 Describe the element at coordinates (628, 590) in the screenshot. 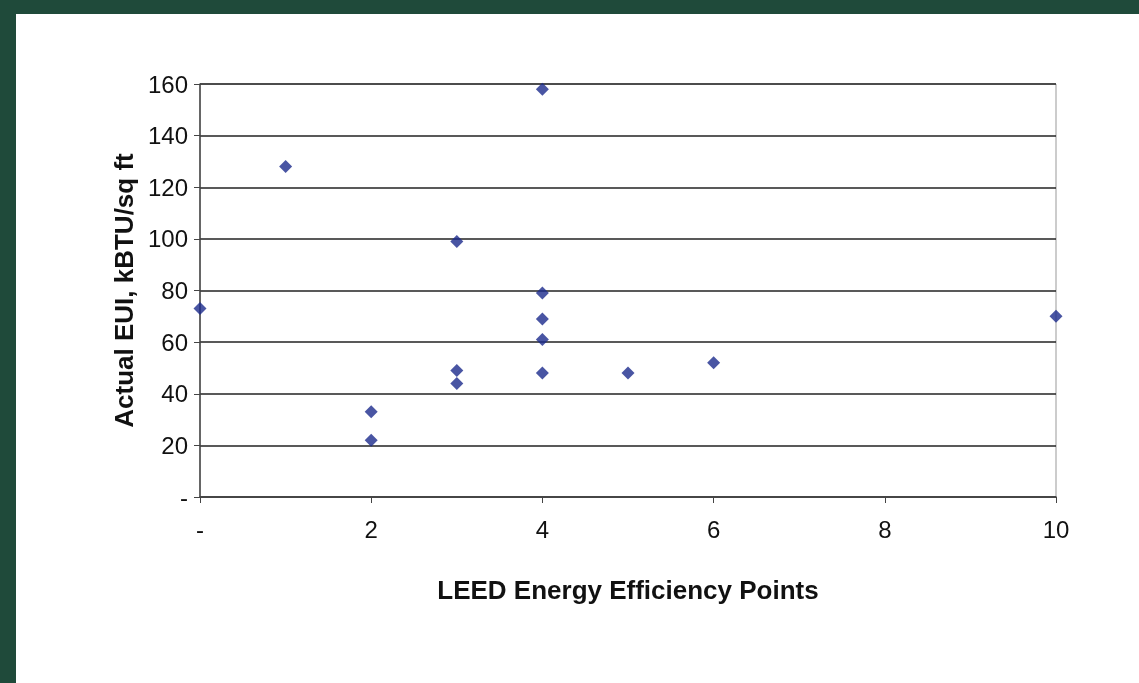

I see `x-axis-title: LEED Energy Efficiency Points` at that location.